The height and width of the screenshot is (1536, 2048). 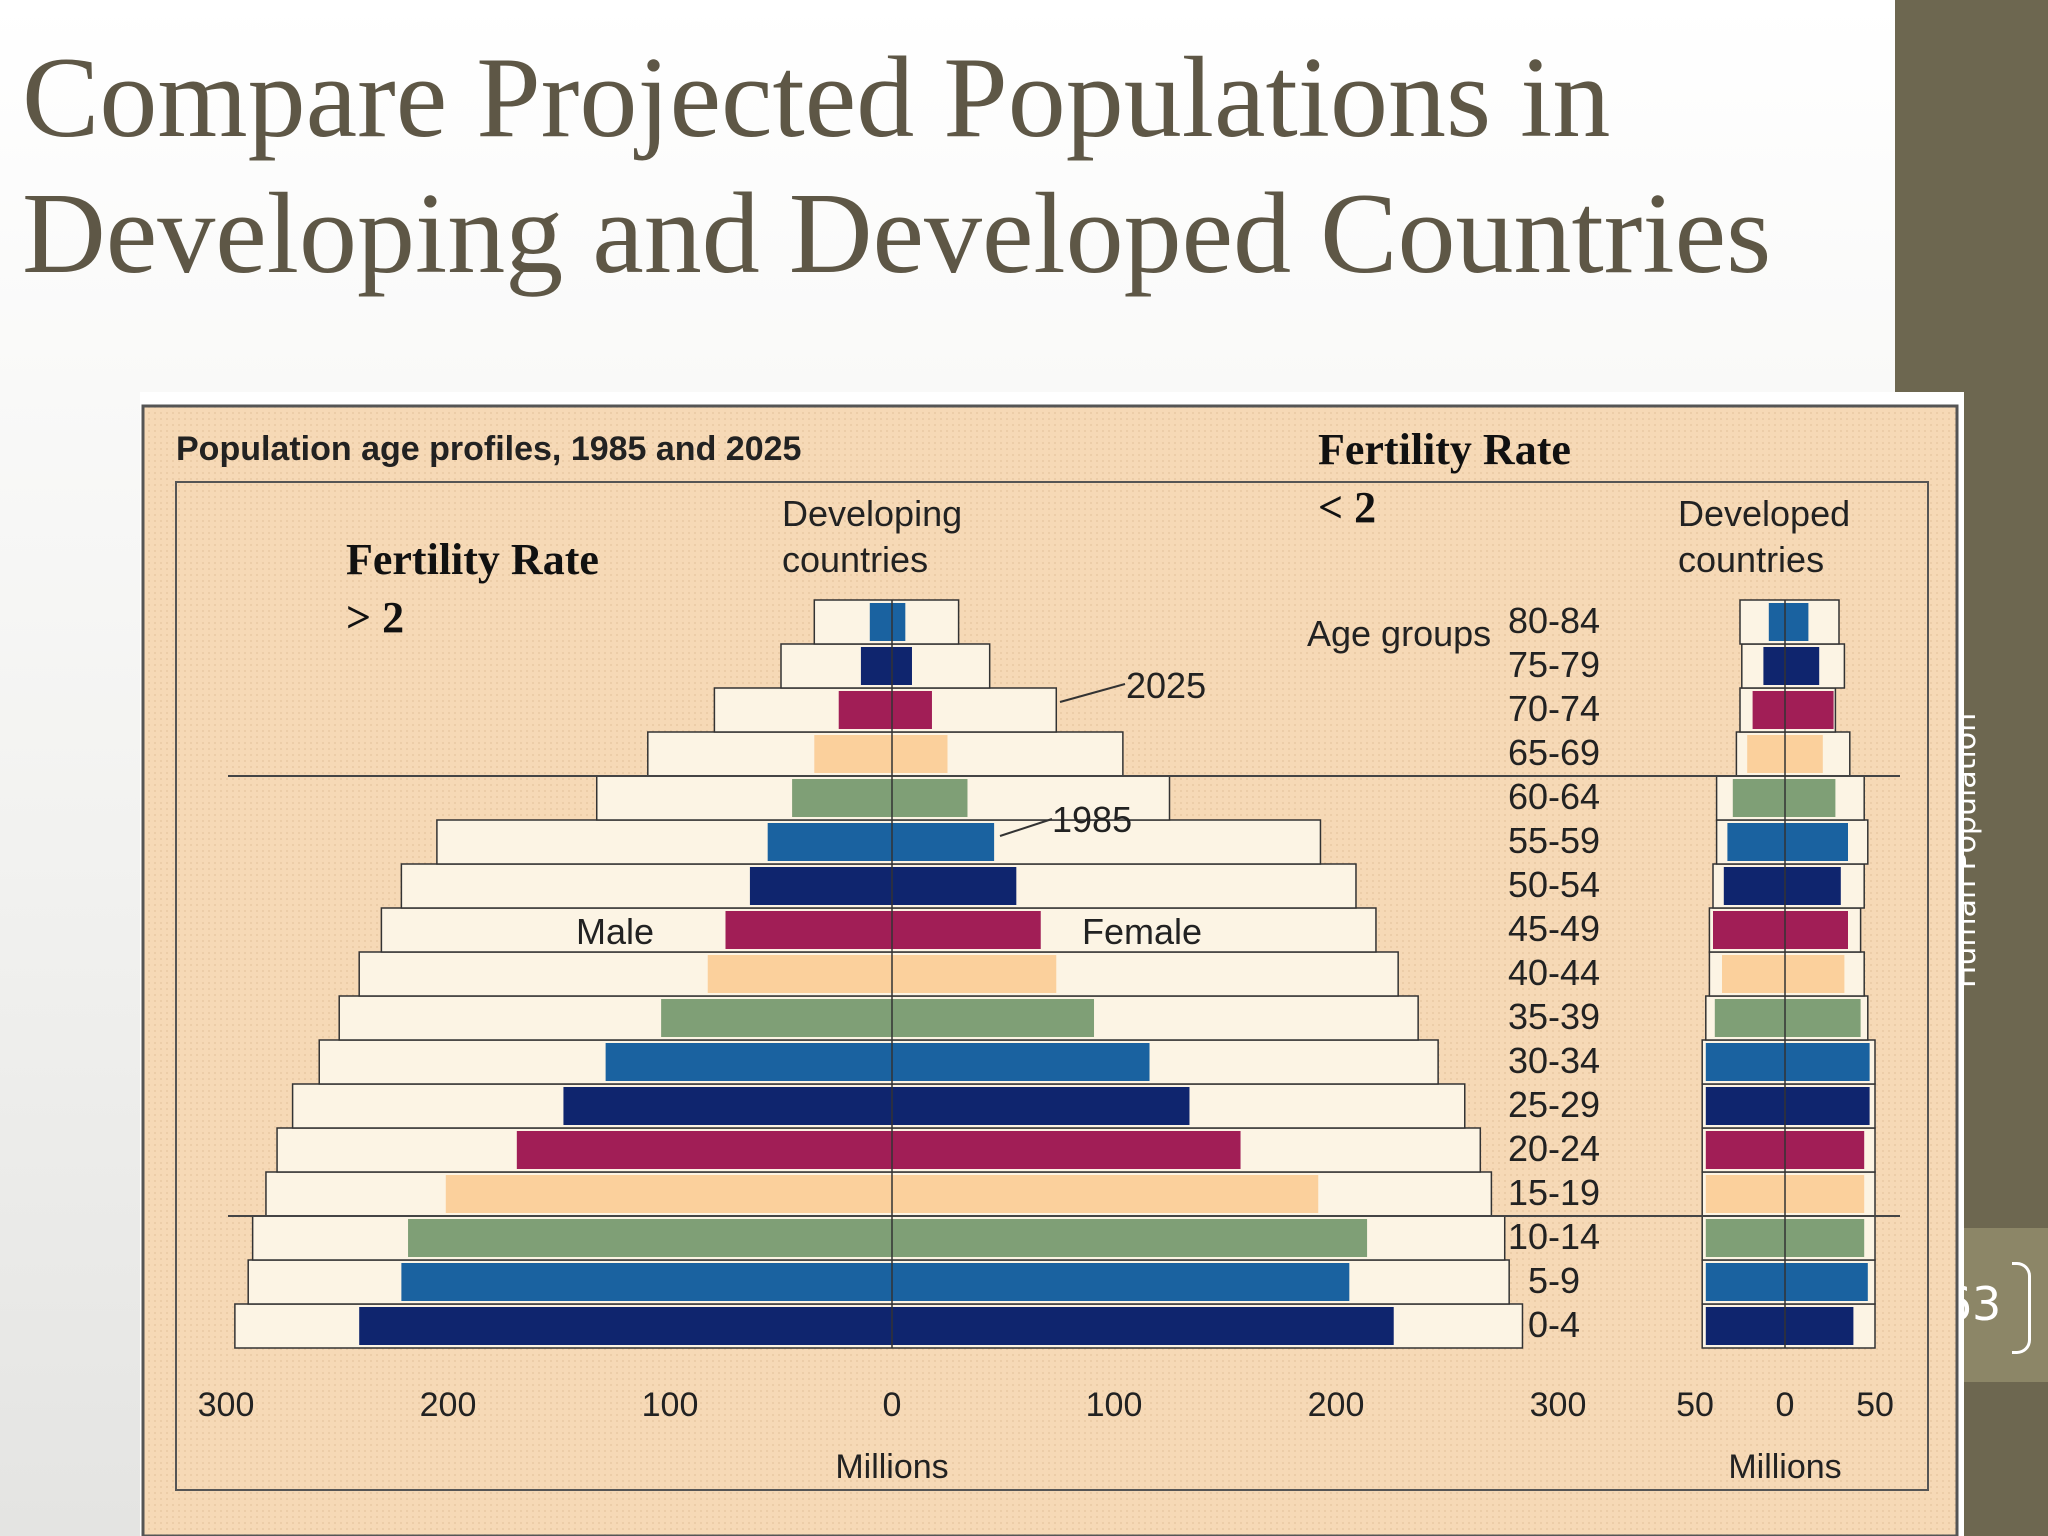 I want to click on age-label-40-44: 40-44, so click(x=1554, y=972).